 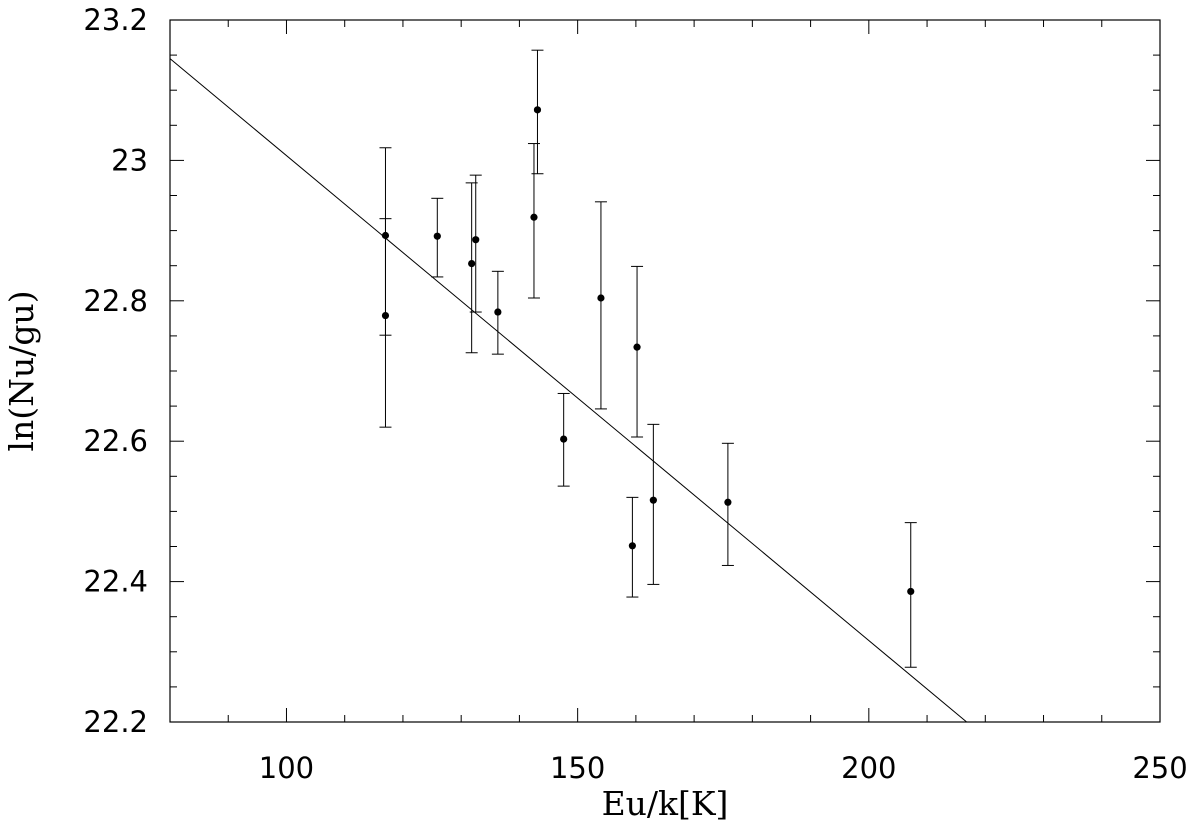 I want to click on y-tick-label: 22.4, so click(x=115, y=582).